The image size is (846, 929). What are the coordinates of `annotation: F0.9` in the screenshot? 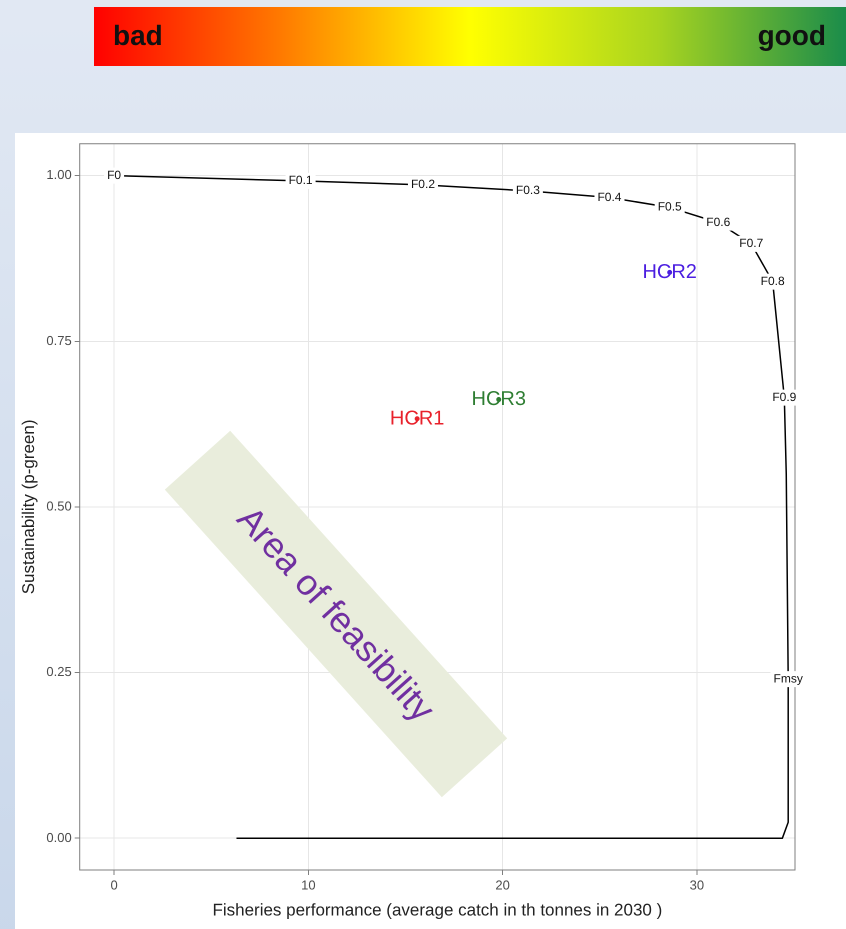 It's located at (784, 397).